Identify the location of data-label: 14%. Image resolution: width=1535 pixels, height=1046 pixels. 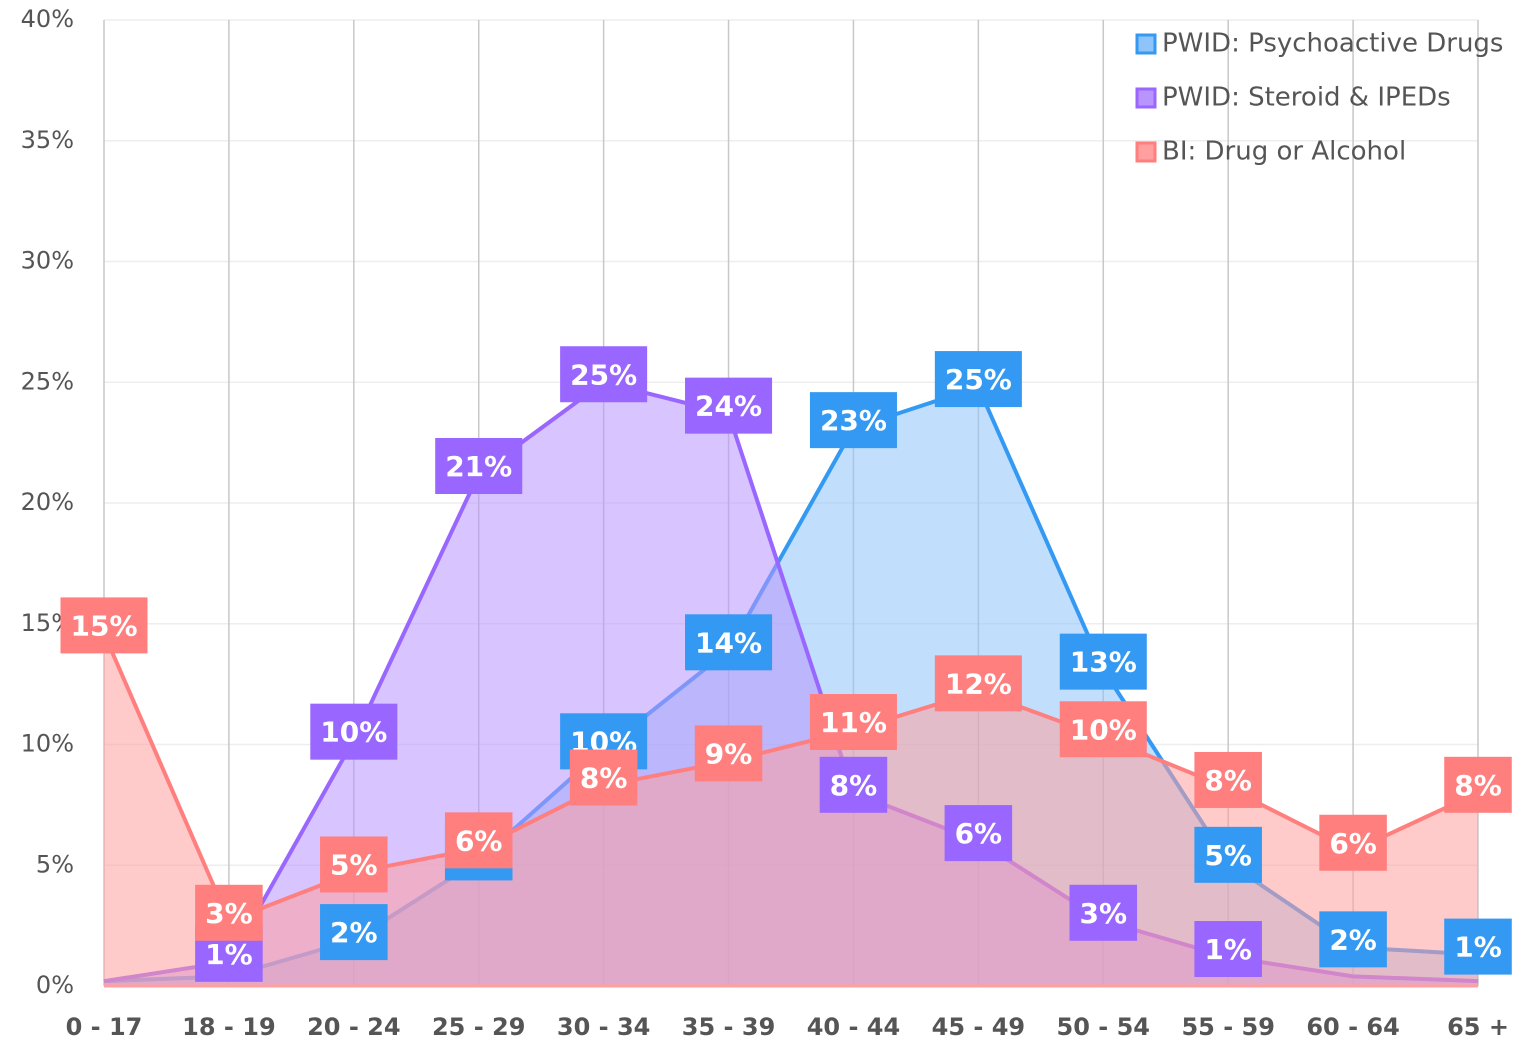
(729, 642).